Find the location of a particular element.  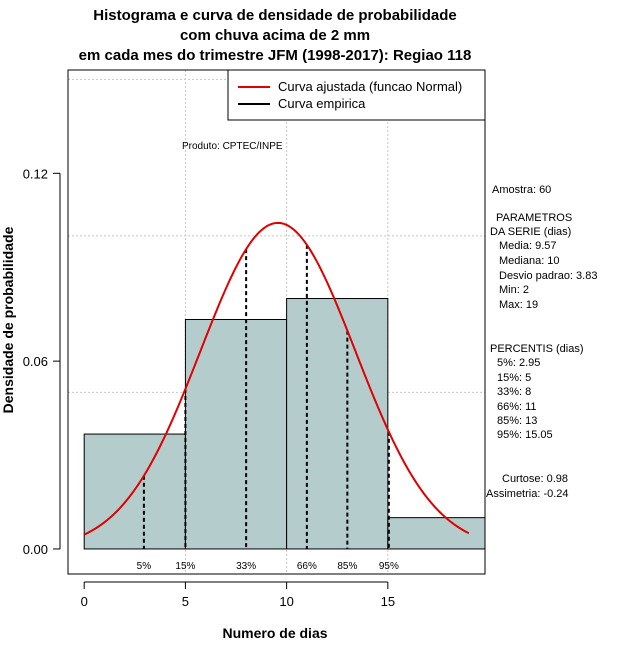

y-axis-title: Densidade de probabilidade is located at coordinates (8, 319).